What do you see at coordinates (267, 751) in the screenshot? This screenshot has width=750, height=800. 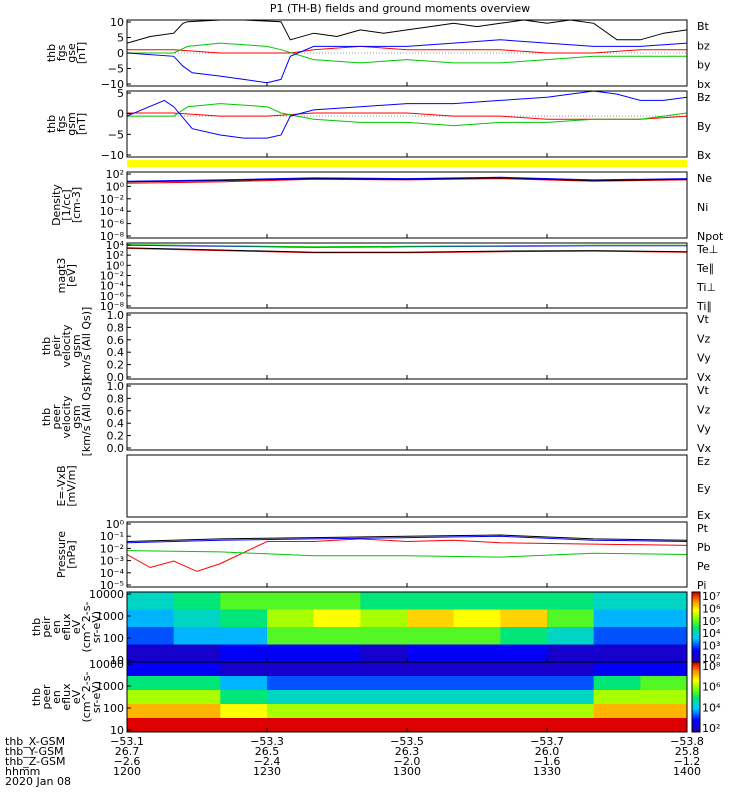 I see `x-row-value: 26.5` at bounding box center [267, 751].